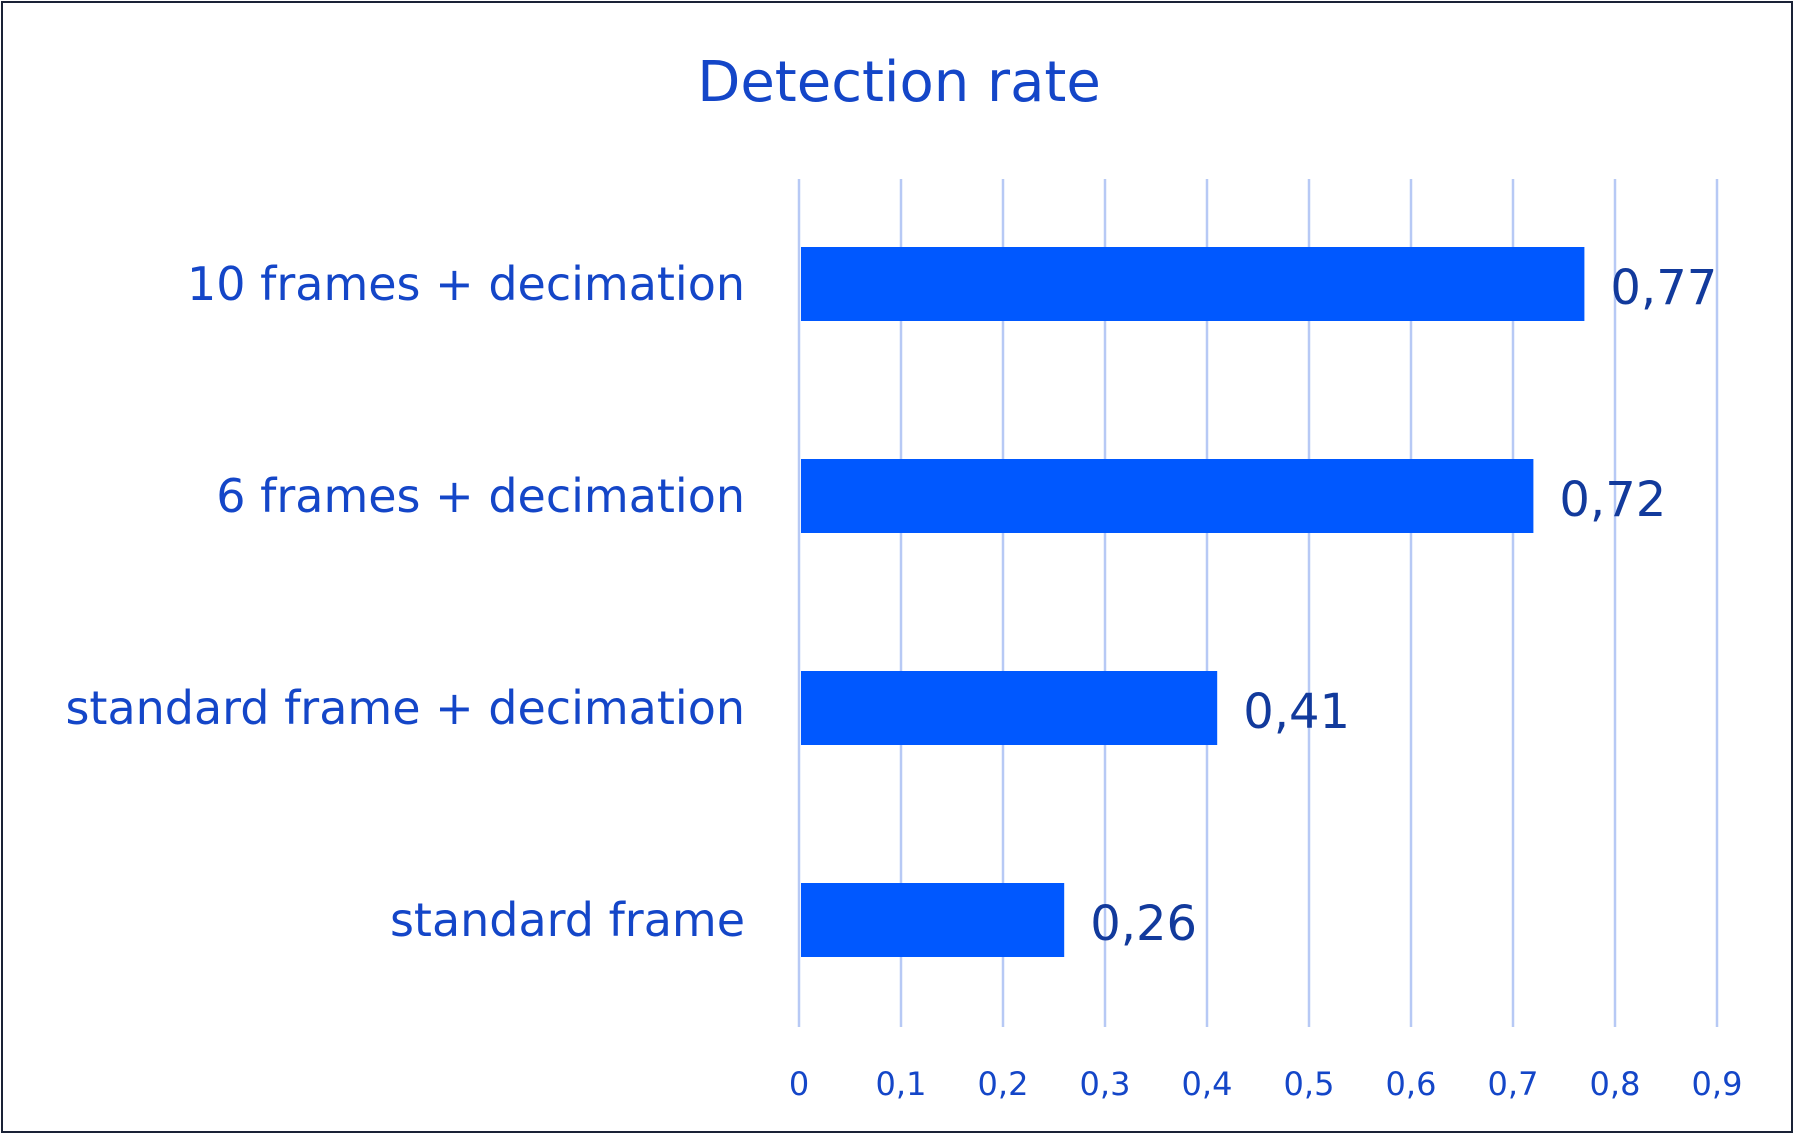 The image size is (1798, 1138). Describe the element at coordinates (1513, 1084) in the screenshot. I see `x-tick-label: 0,7` at that location.